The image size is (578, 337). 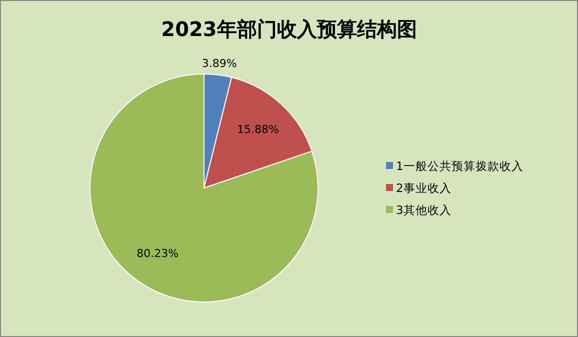 I want to click on data-label: 15.88%, so click(x=258, y=129).